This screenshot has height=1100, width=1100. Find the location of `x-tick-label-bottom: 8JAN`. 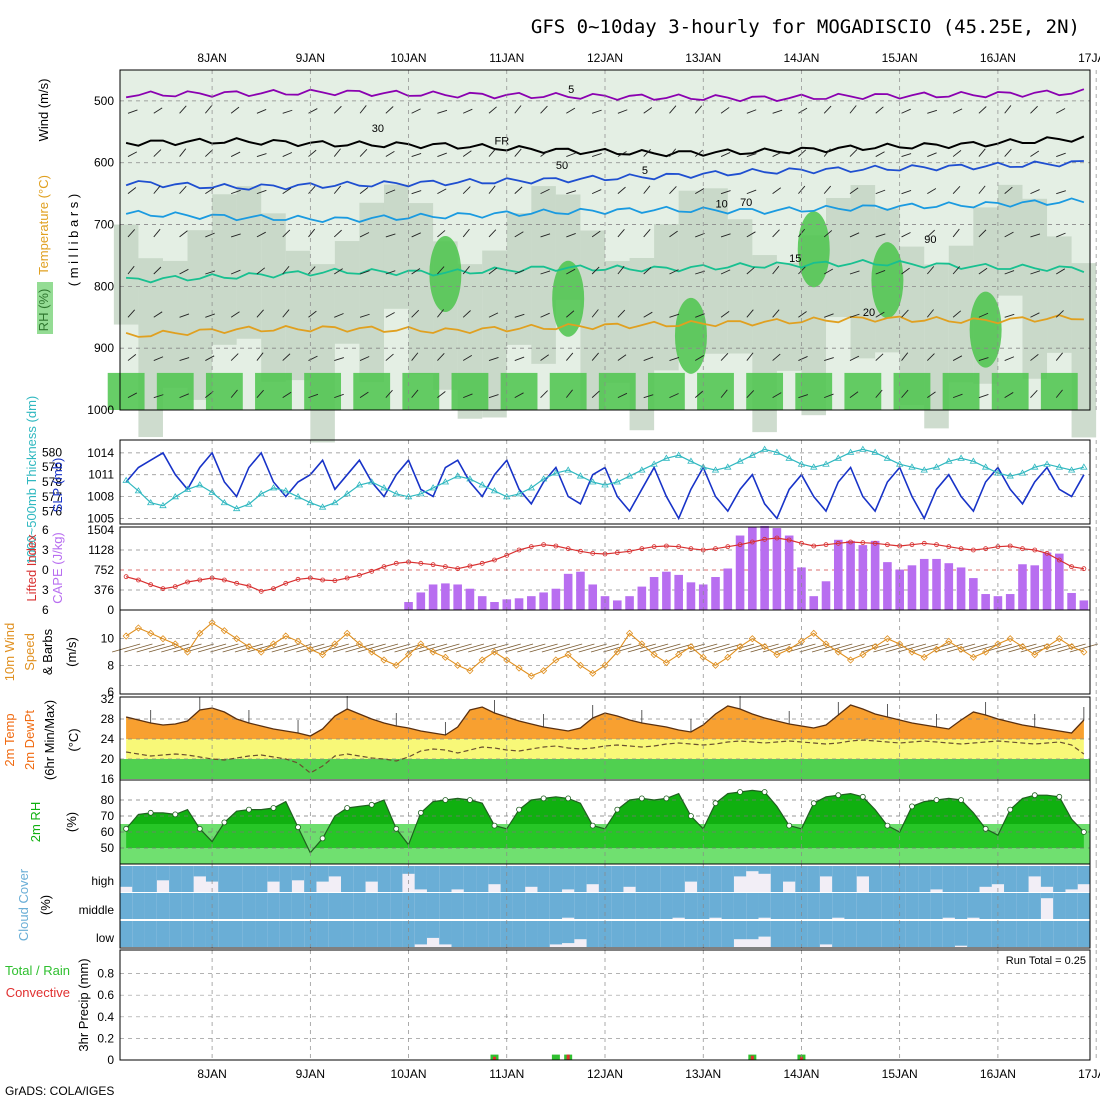

x-tick-label-bottom: 8JAN is located at coordinates (211, 1074).